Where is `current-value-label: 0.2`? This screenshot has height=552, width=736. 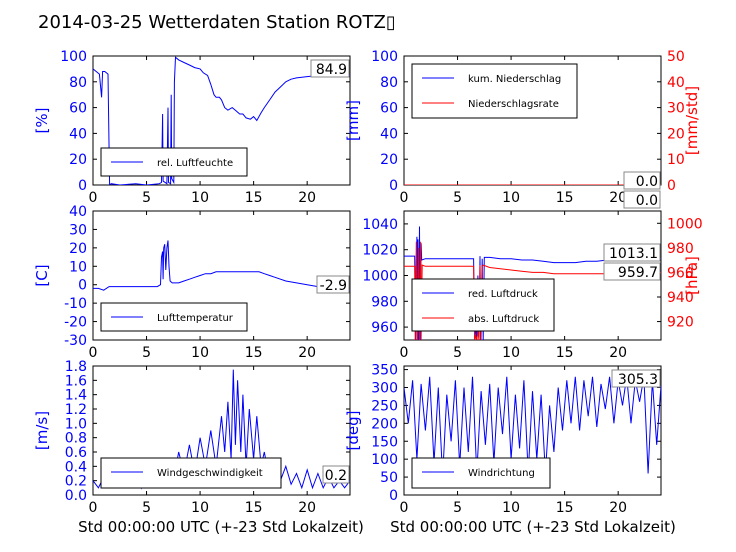
current-value-label: 0.2 is located at coordinates (336, 476).